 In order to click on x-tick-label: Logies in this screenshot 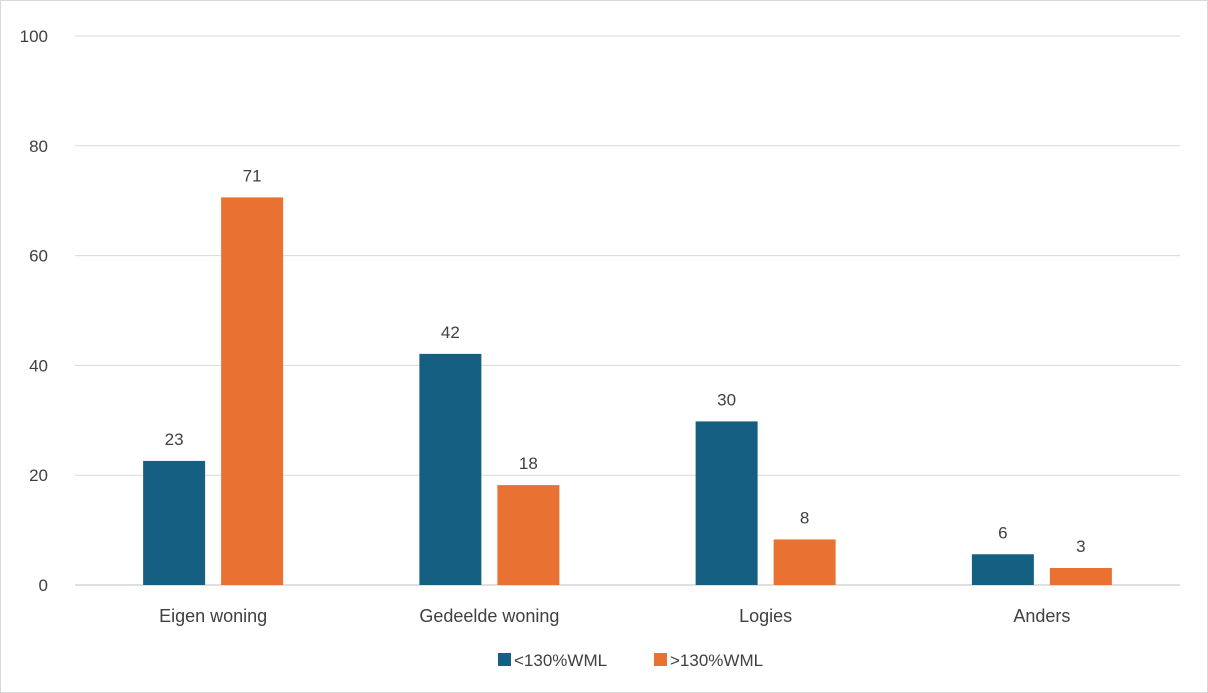, I will do `click(765, 616)`.